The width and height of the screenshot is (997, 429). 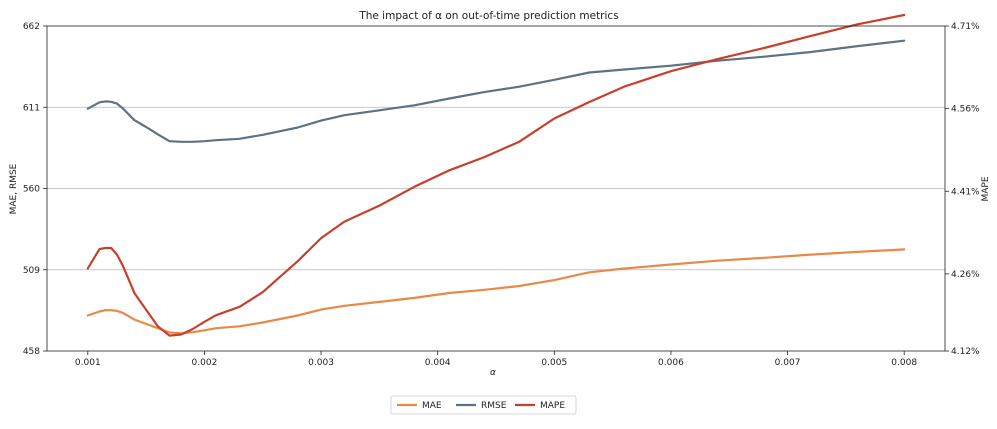 What do you see at coordinates (31, 27) in the screenshot?
I see `y-left-tick-label: 662` at bounding box center [31, 27].